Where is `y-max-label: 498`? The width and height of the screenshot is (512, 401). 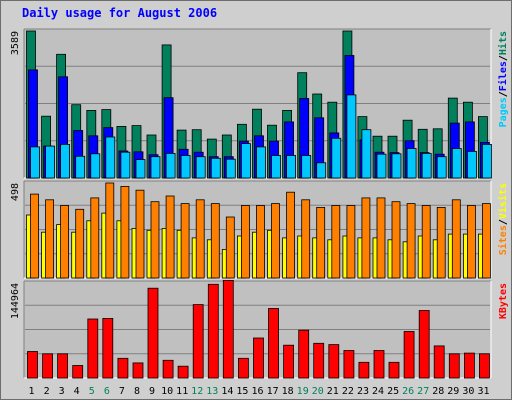
y-max-label: 498 is located at coordinates (15, 192).